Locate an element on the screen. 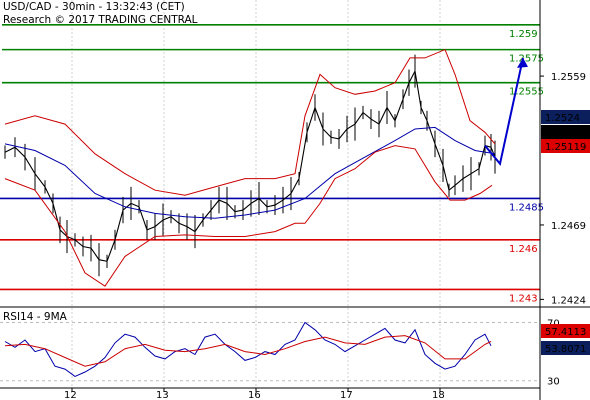 This screenshot has height=400, width=590. x-tick-label: 17 is located at coordinates (346, 395).